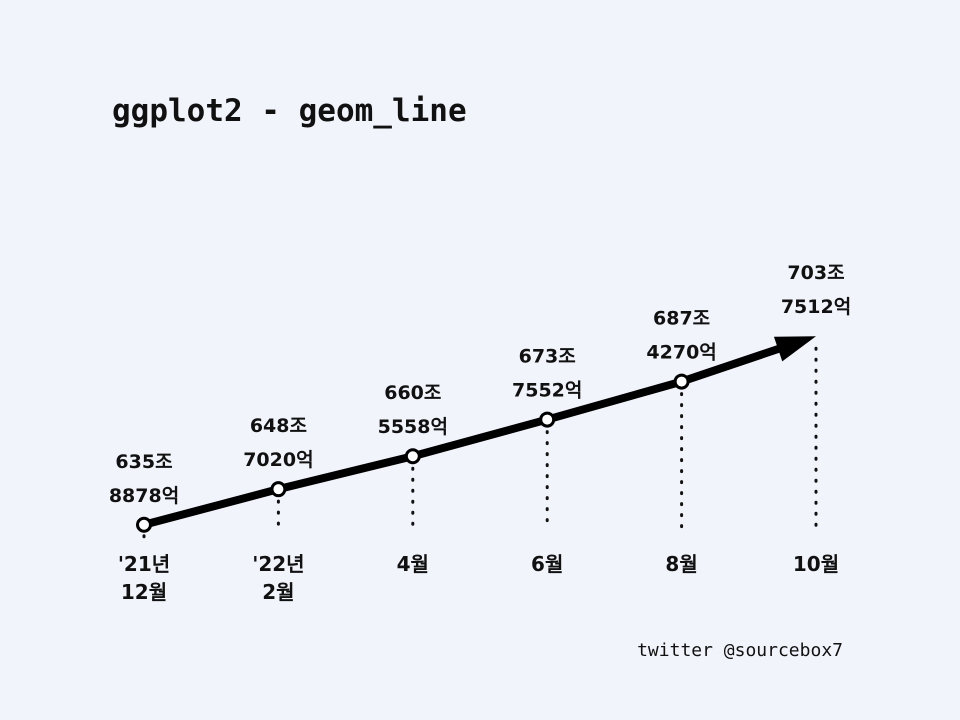 This screenshot has width=960, height=720. What do you see at coordinates (681, 353) in the screenshot?
I see `value-label-4-line-2: 4270억` at bounding box center [681, 353].